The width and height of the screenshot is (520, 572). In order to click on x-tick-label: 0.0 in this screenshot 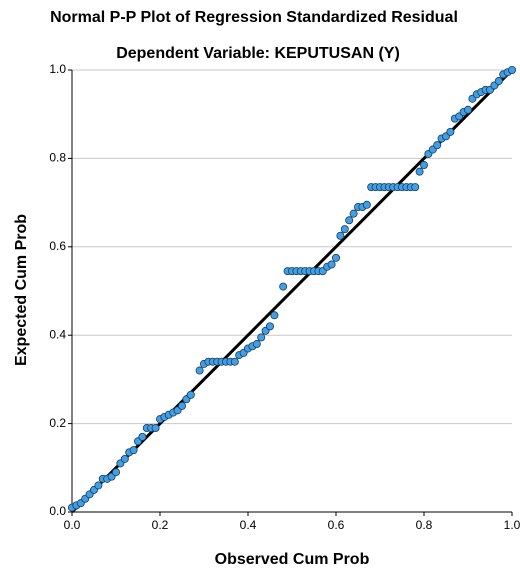, I will do `click(72, 525)`.